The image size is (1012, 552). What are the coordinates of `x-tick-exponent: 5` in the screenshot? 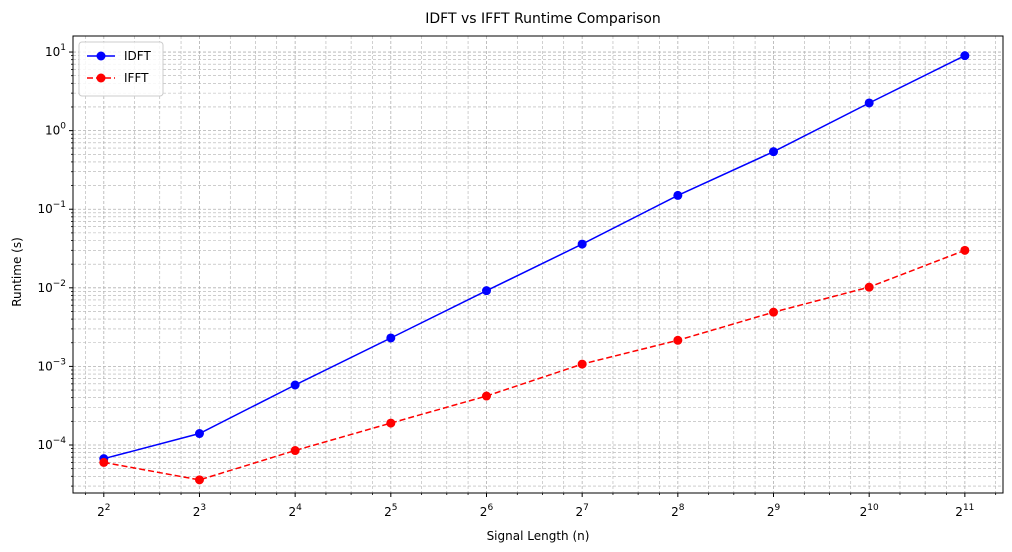 It's located at (395, 508).